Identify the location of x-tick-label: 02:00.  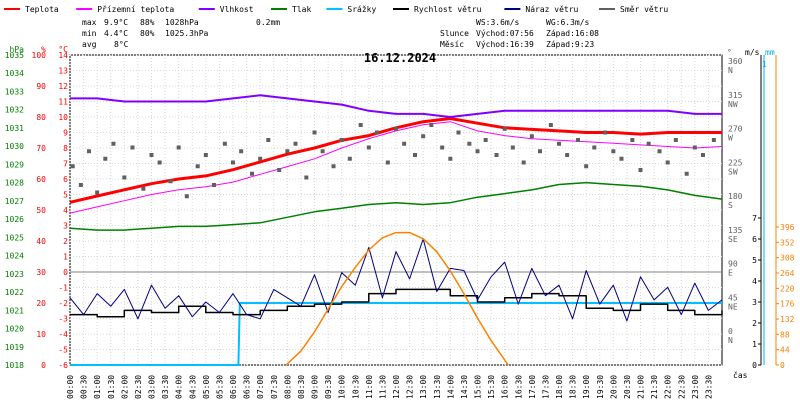
(124, 387).